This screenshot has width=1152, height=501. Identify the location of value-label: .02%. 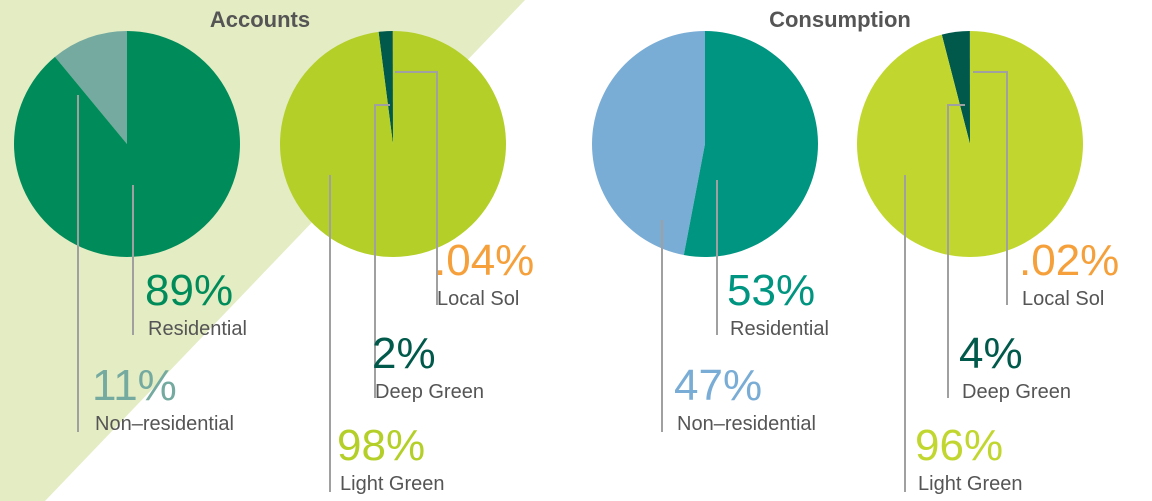
(1069, 260).